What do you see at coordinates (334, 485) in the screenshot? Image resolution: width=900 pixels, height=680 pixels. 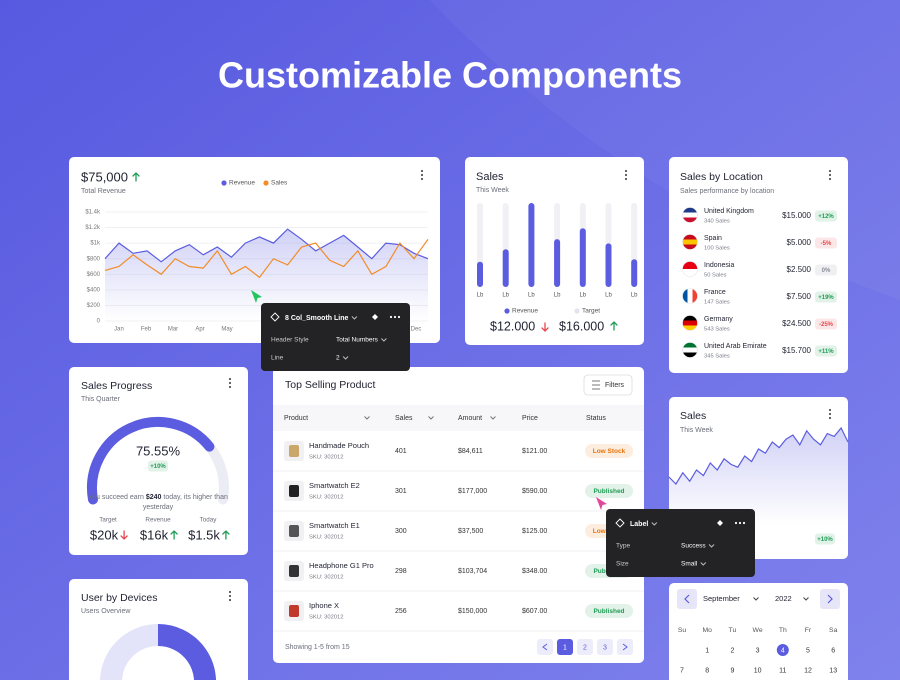 I see `product-name: Smartwatch E2` at bounding box center [334, 485].